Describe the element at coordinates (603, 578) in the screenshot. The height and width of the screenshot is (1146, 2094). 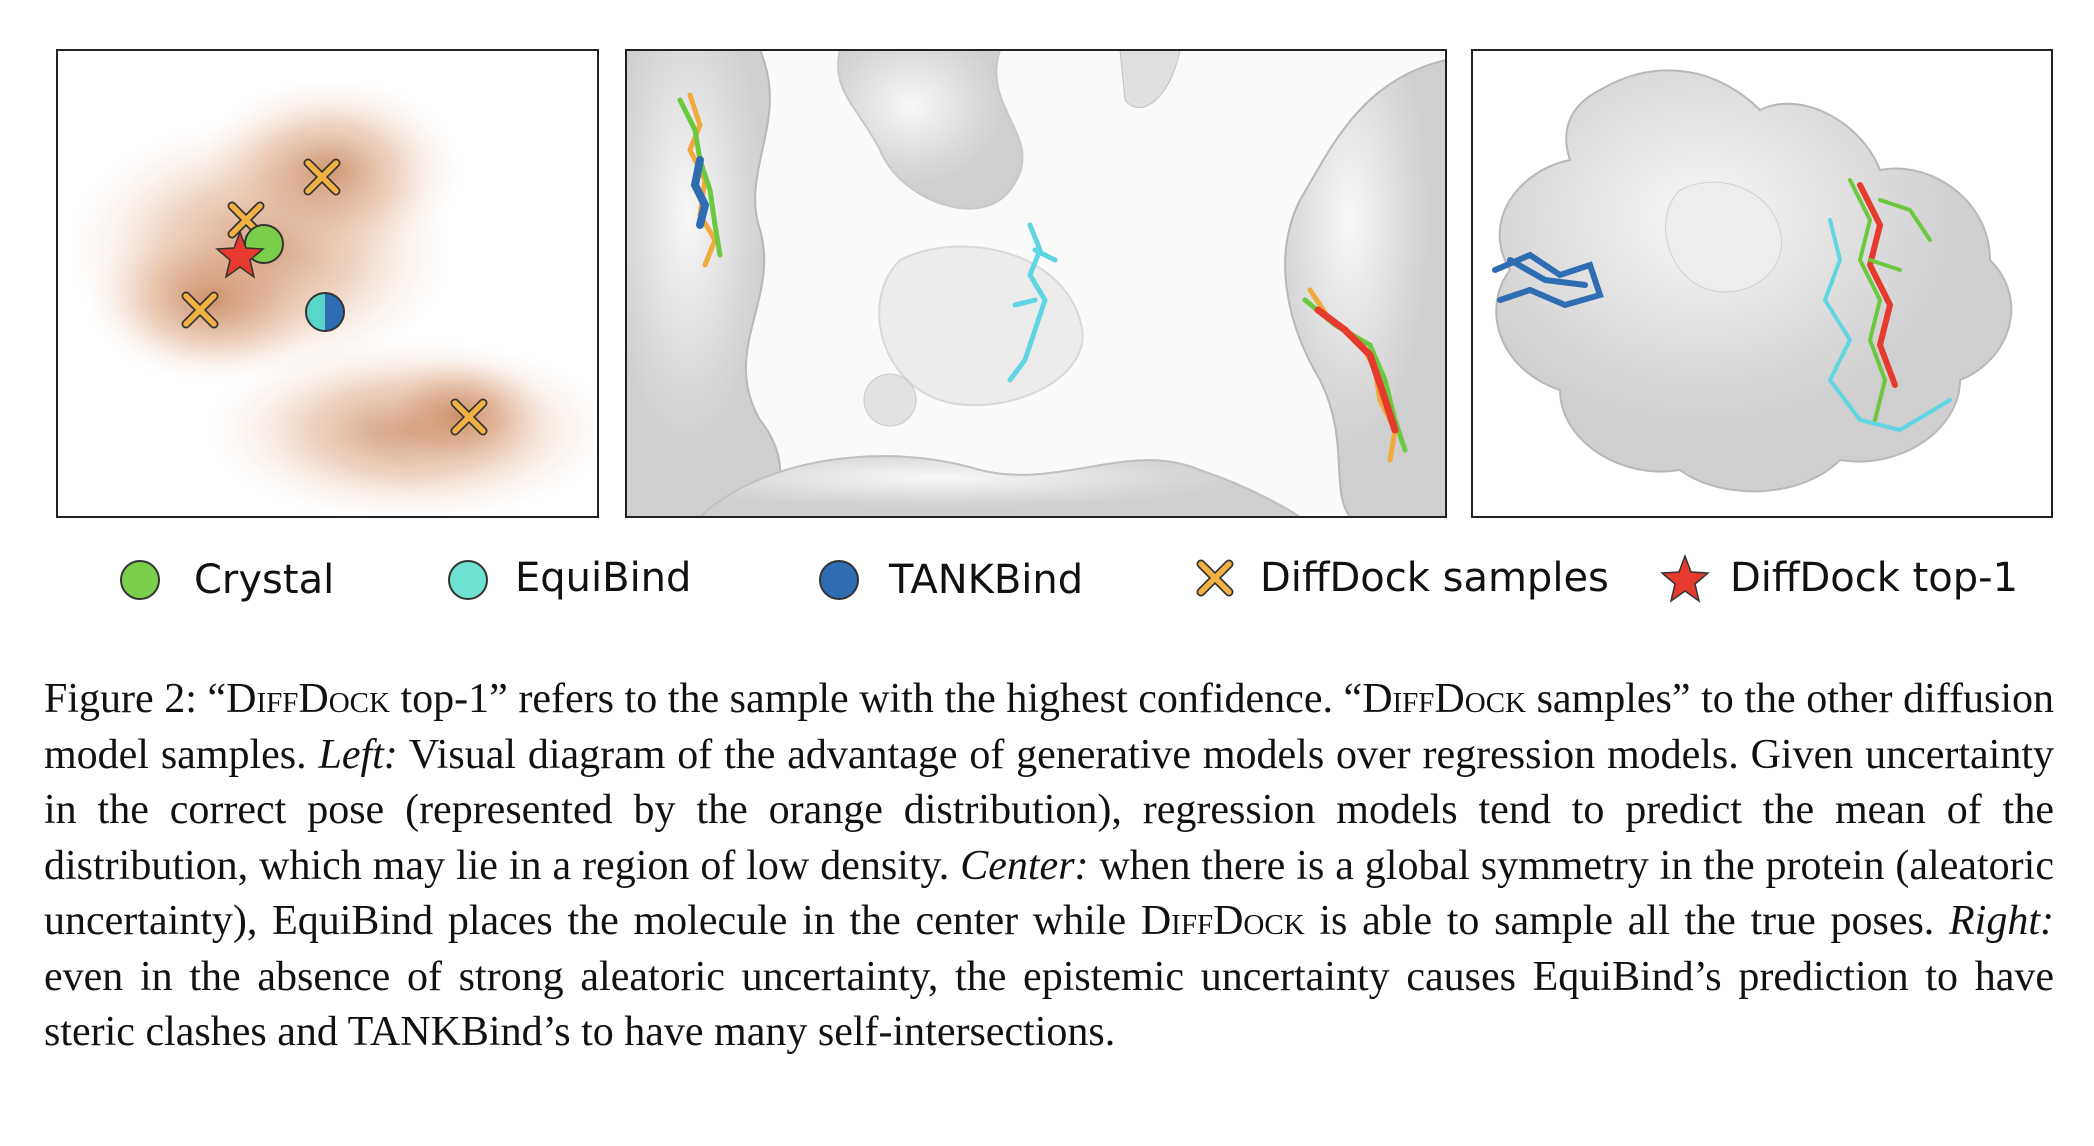
I see `legend-label: EquiBind` at that location.